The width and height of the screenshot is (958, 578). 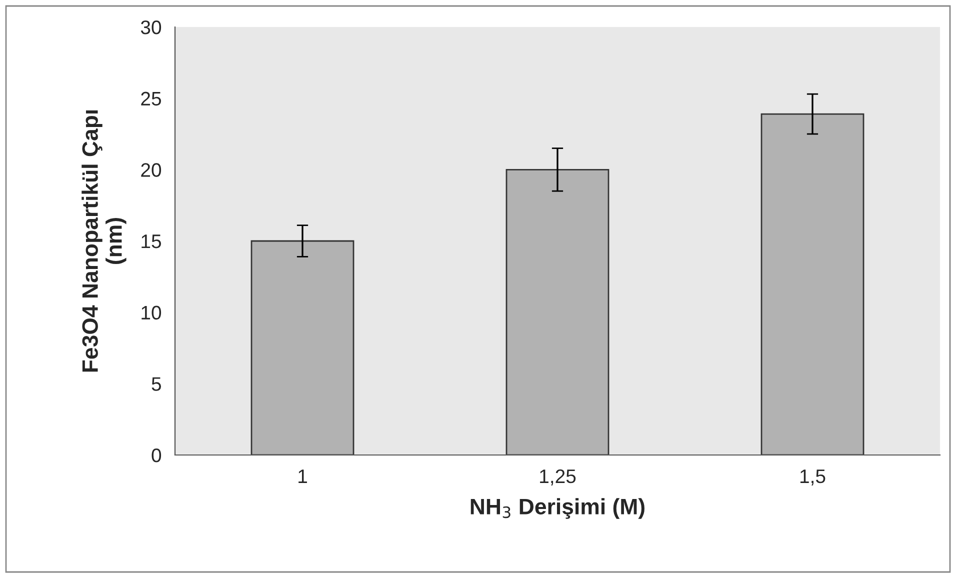 I want to click on y-tick-label: 20, so click(x=151, y=170).